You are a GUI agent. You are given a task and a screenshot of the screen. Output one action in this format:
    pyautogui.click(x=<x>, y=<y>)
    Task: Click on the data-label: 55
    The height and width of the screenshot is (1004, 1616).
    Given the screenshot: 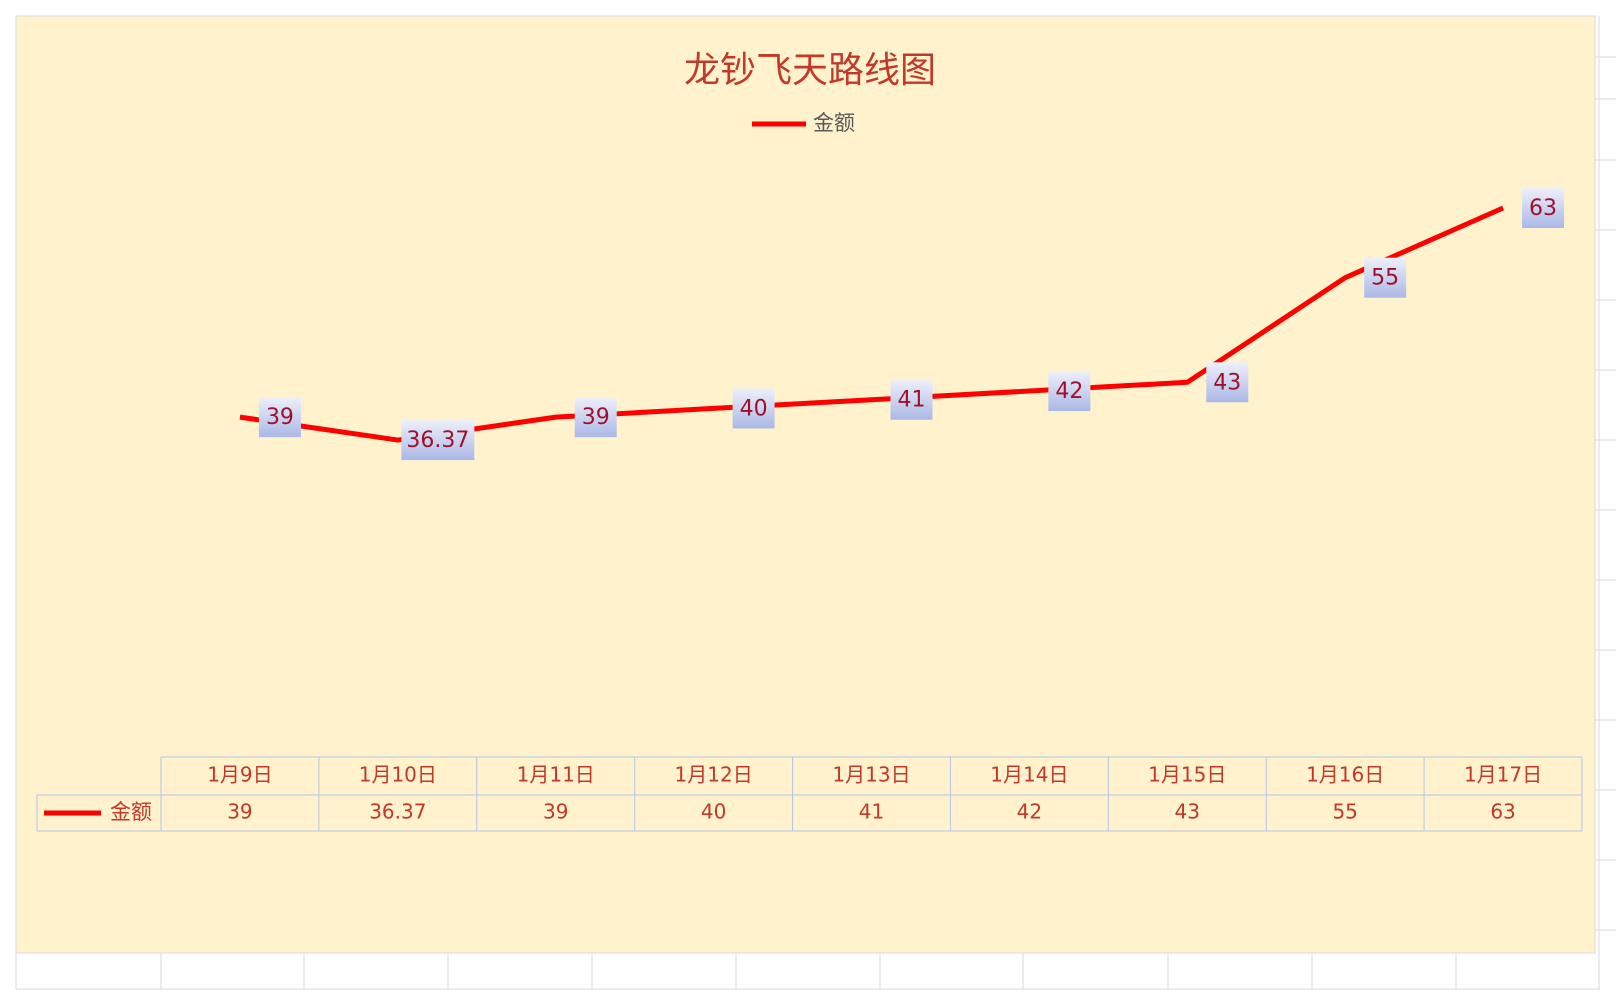 What is the action you would take?
    pyautogui.click(x=1385, y=277)
    